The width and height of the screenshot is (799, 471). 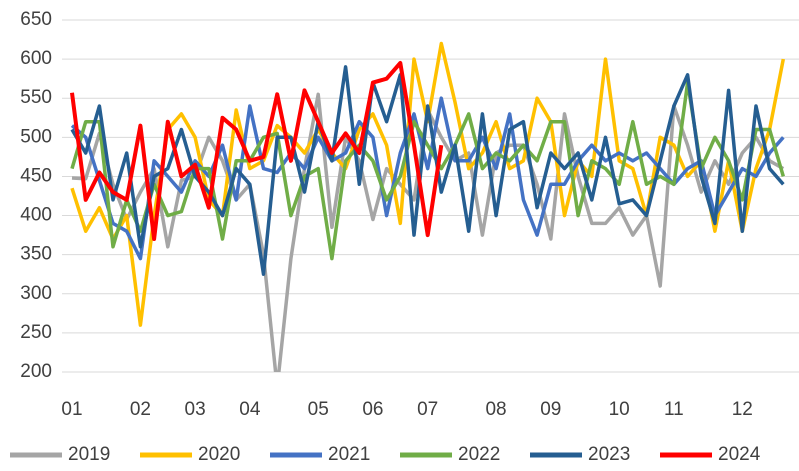 I want to click on legend-label: 2019, so click(x=89, y=454).